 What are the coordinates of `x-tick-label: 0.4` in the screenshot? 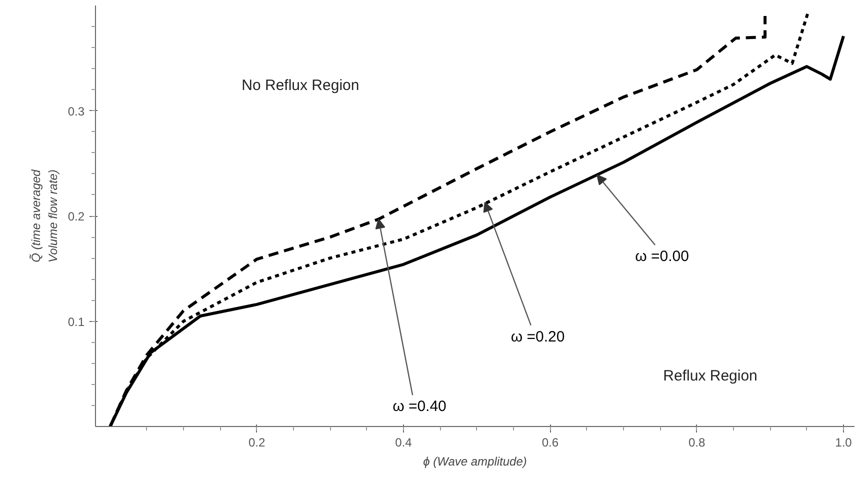 It's located at (403, 443).